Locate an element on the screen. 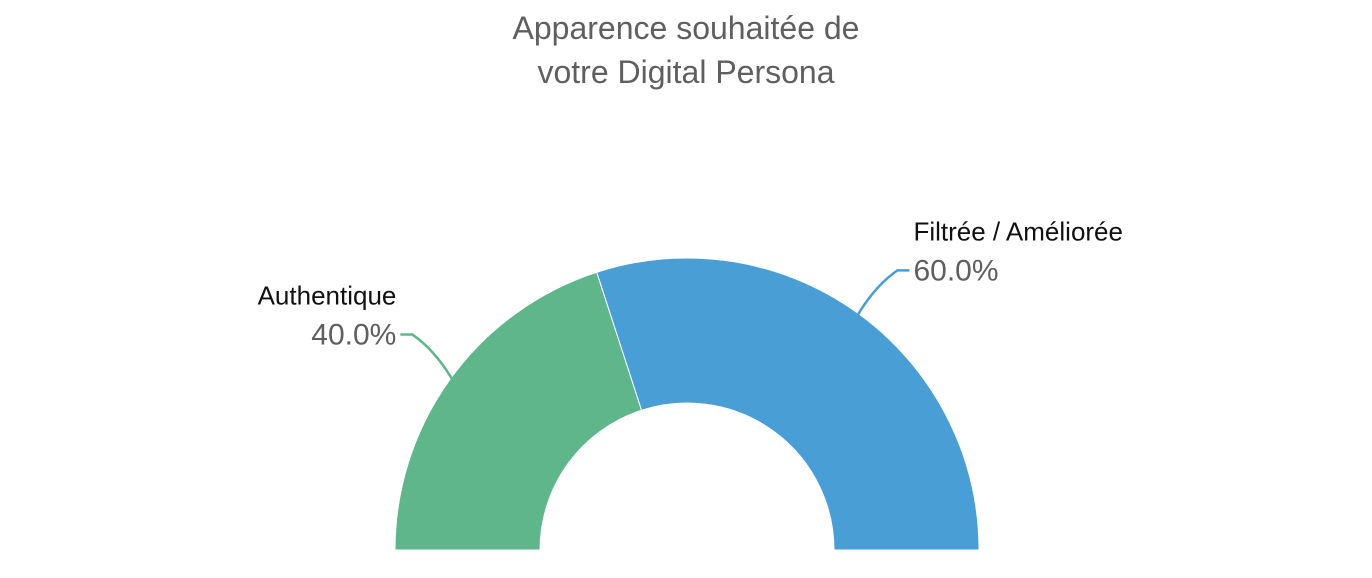 The width and height of the screenshot is (1372, 578). slice-label-filtr-e-am-lior-e: Filtrée / Améliorée is located at coordinates (1018, 231).